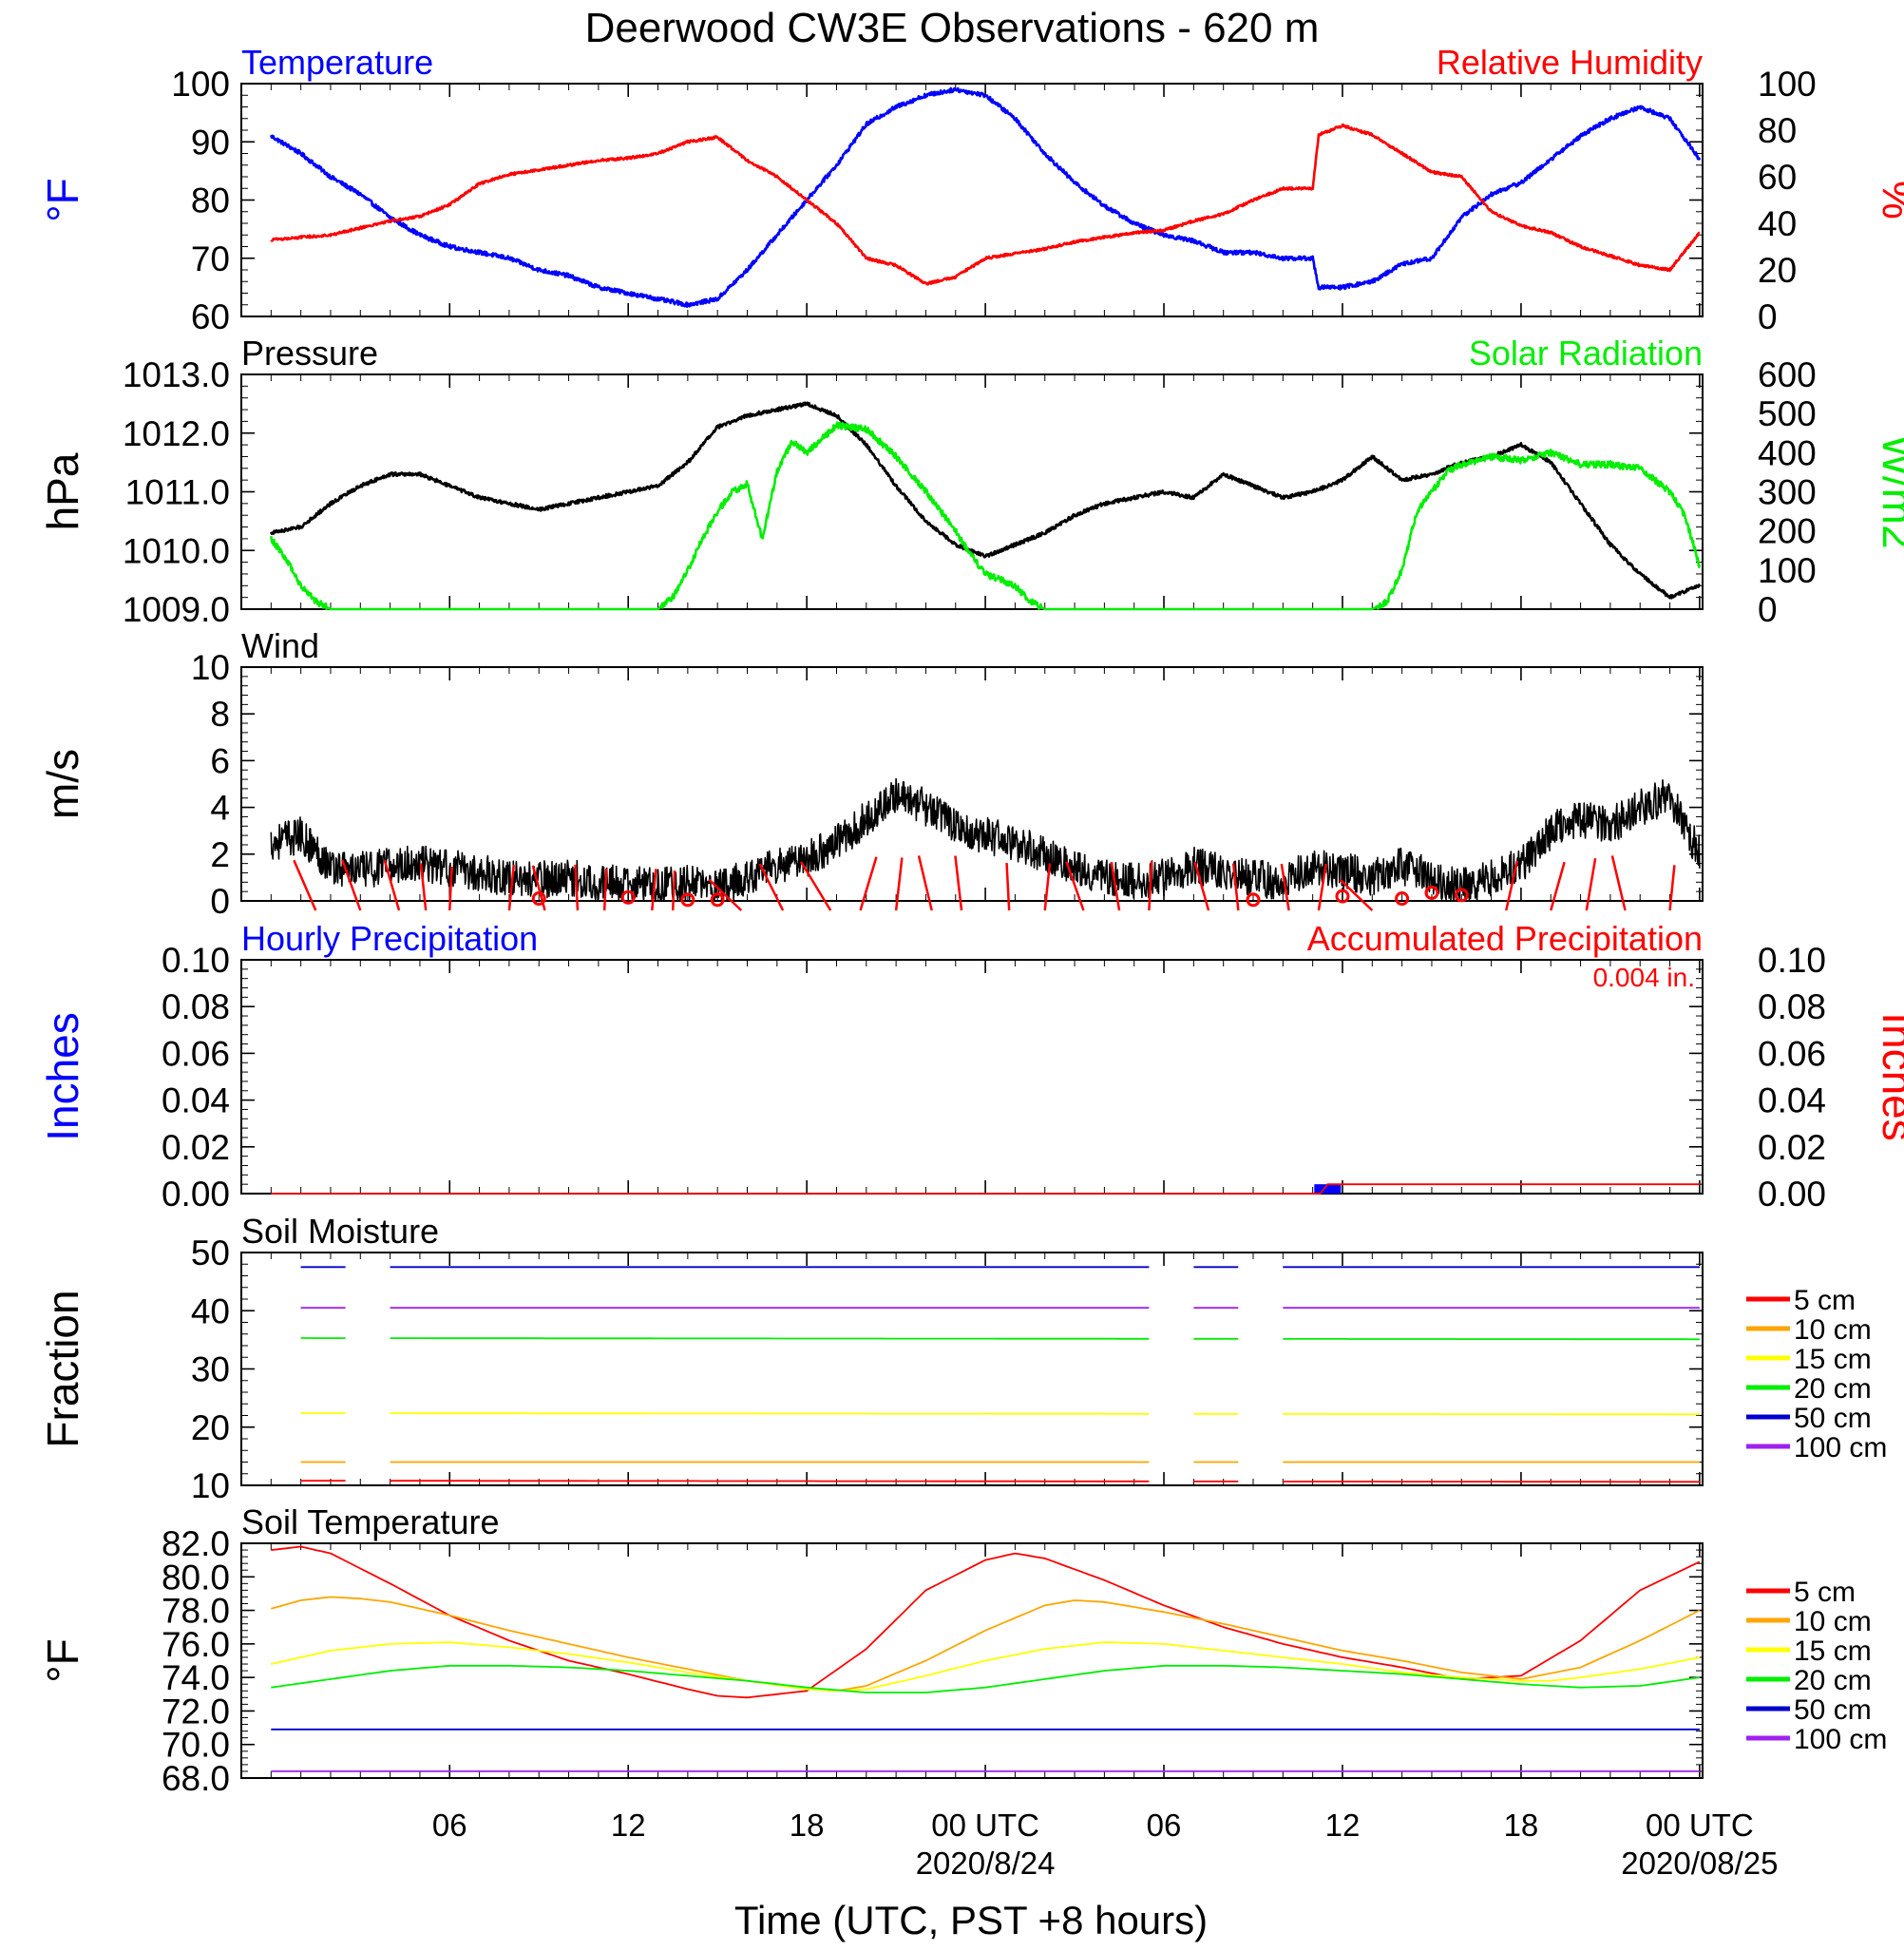 This screenshot has height=1951, width=1904. What do you see at coordinates (1778, 223) in the screenshot?
I see `y-tick-label-right: 40` at bounding box center [1778, 223].